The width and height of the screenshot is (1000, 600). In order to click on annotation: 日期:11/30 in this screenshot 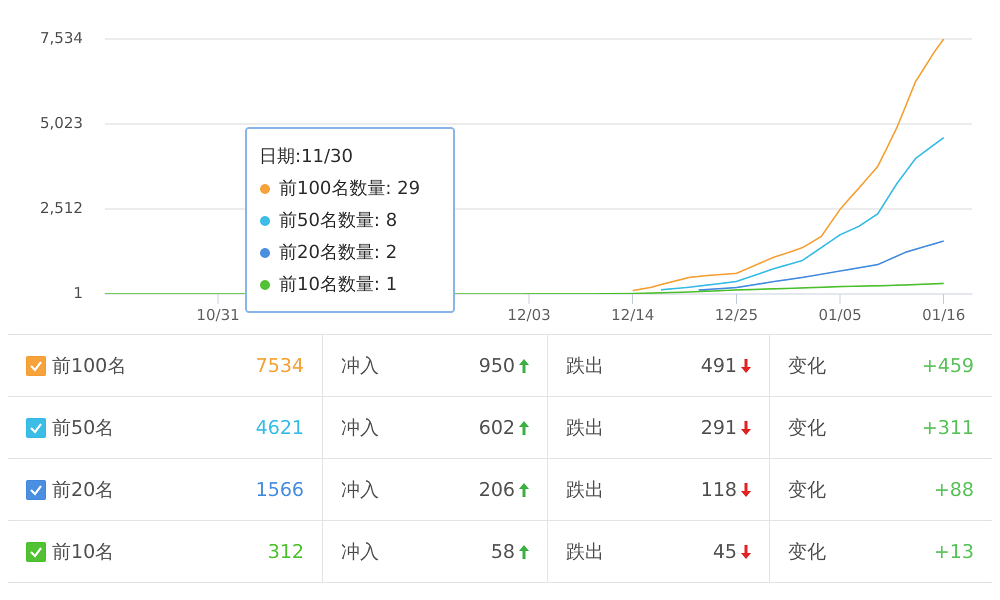, I will do `click(306, 157)`.